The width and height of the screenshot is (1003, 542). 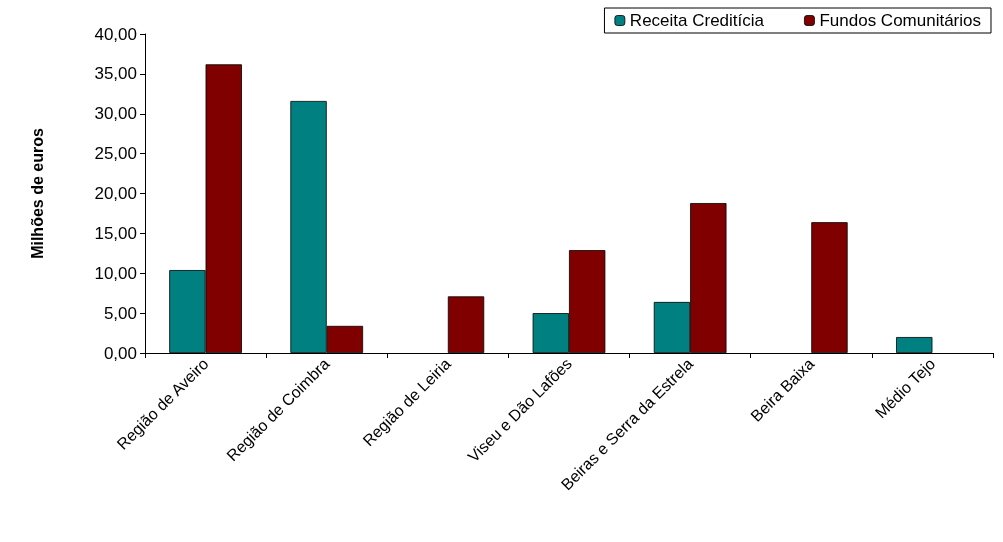 I want to click on y-tick-label: 5,00, so click(x=120, y=313).